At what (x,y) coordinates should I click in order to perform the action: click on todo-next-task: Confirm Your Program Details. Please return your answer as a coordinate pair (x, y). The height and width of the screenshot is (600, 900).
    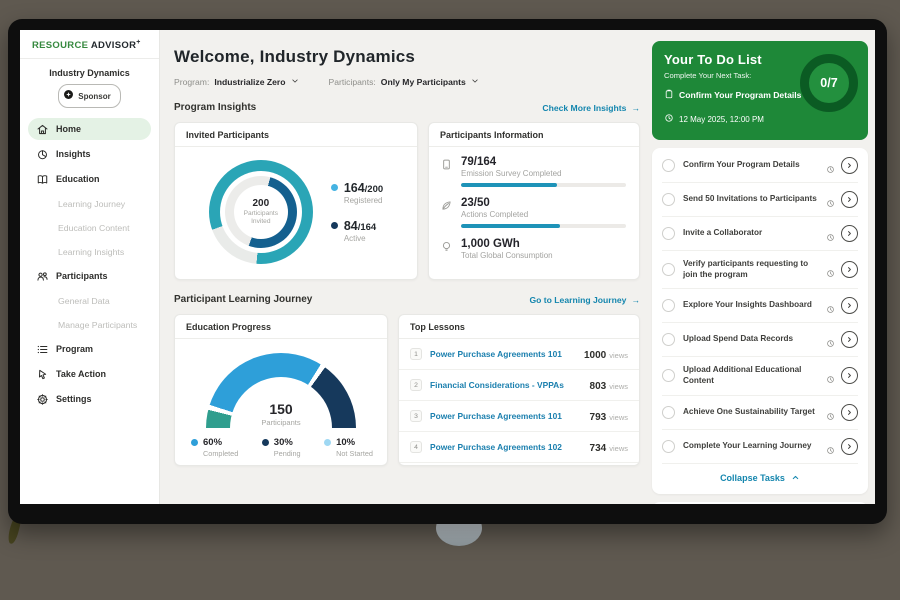
    Looking at the image, I should click on (740, 95).